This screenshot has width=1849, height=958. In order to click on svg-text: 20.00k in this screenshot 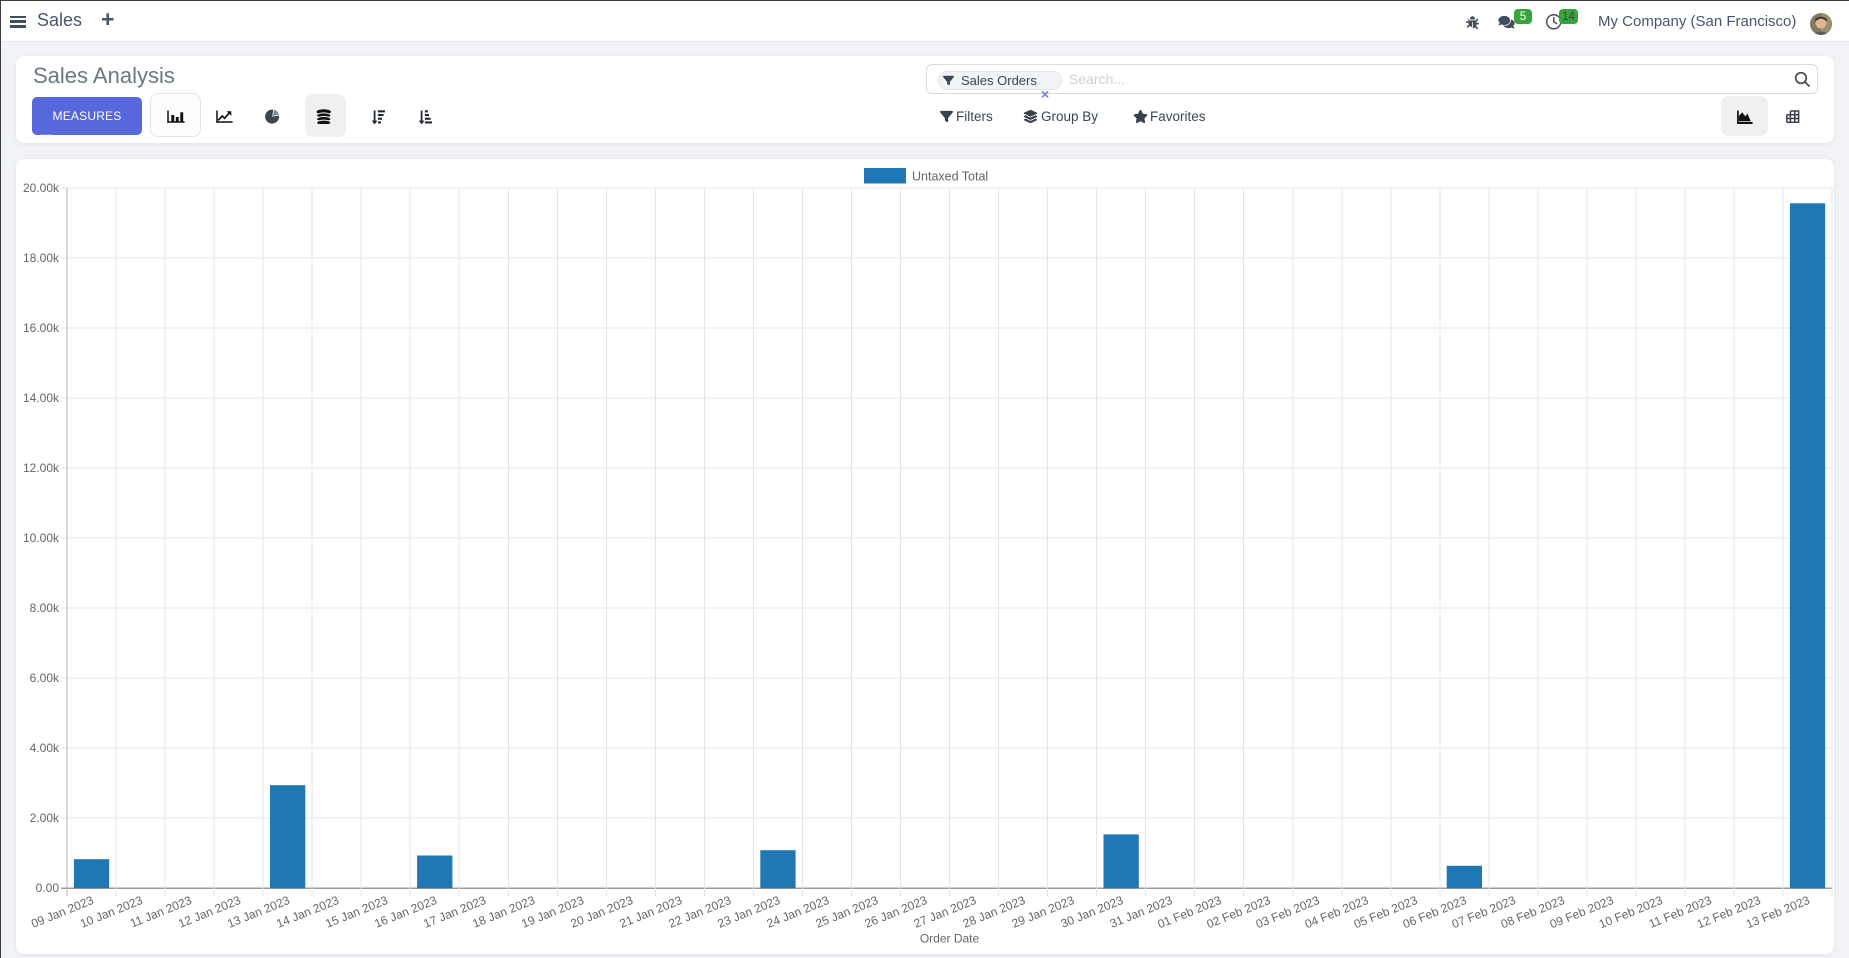, I will do `click(41, 188)`.